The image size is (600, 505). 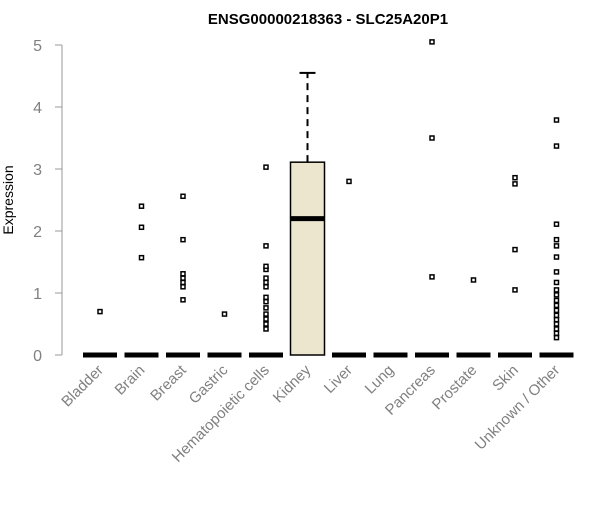 What do you see at coordinates (505, 378) in the screenshot?
I see `x-tick-label: Skin` at bounding box center [505, 378].